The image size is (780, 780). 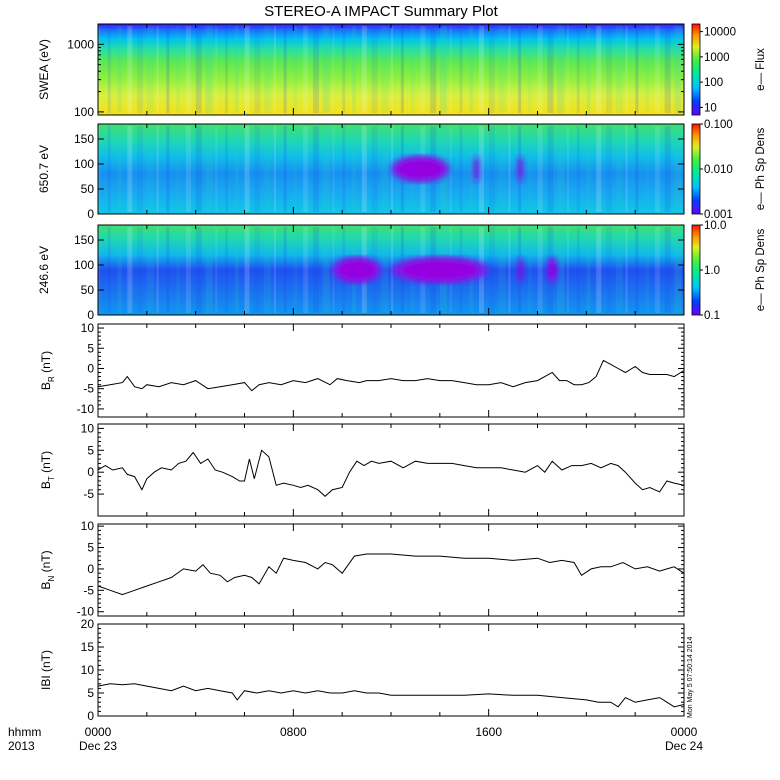 I want to click on x-tick-label: 0000, so click(x=98, y=732).